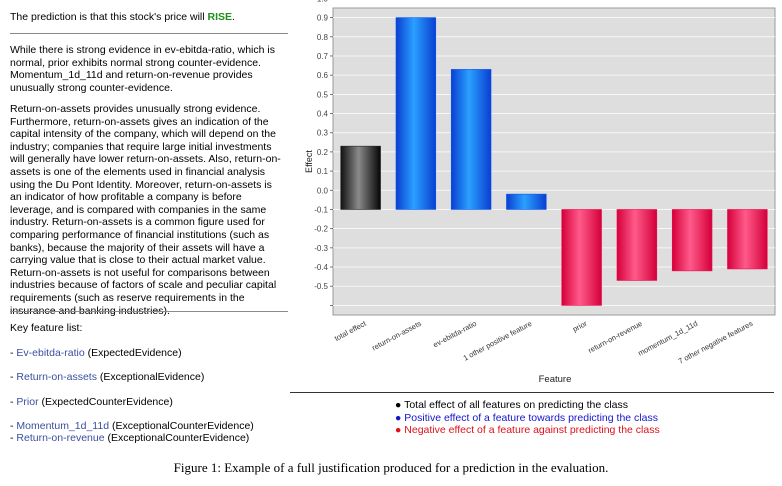  I want to click on y-tick-label: 0.5, so click(323, 94).